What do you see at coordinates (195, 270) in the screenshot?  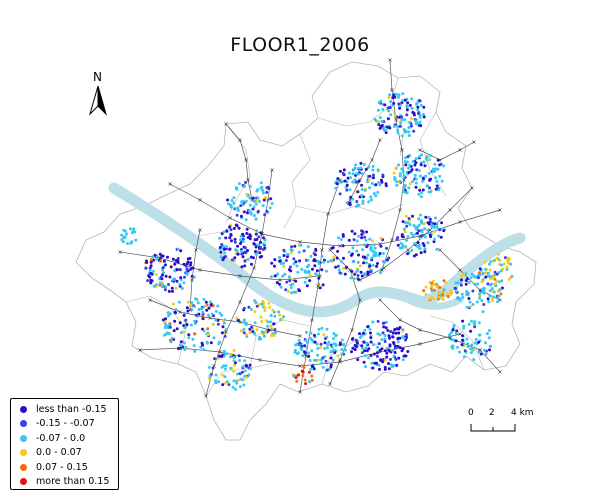 I see `road` at bounding box center [195, 270].